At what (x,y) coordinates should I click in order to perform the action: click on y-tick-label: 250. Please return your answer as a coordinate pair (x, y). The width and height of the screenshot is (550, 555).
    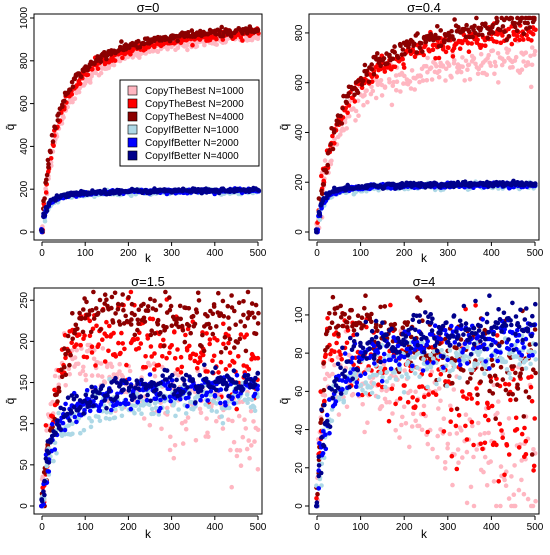
    Looking at the image, I should click on (24, 299).